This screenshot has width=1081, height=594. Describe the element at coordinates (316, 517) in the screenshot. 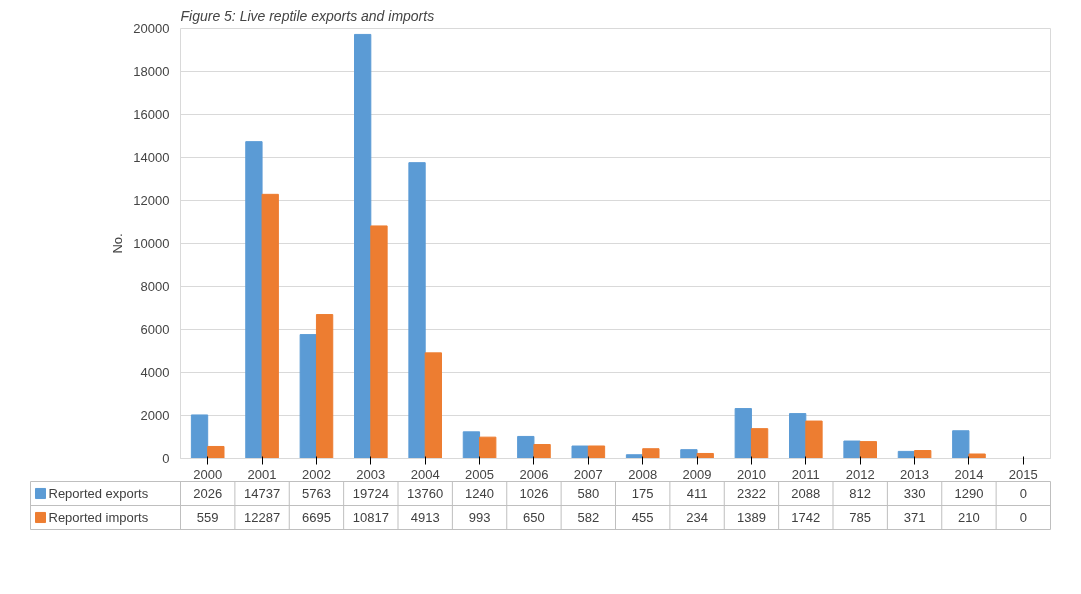

I see `data-label: 6695` at that location.